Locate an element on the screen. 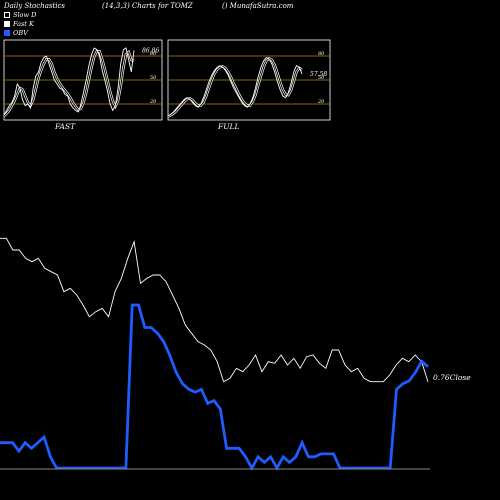  full-slow-d-line is located at coordinates (235, 87).